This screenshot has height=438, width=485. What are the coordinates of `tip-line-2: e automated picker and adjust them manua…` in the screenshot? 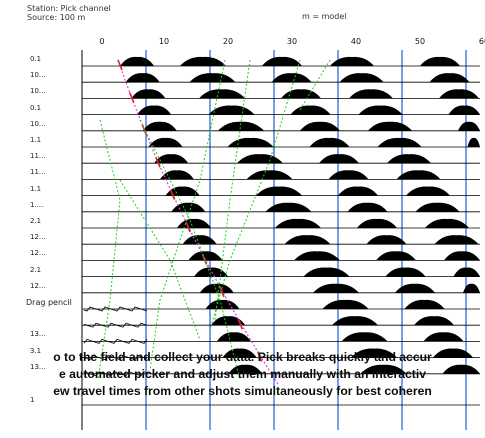 It's located at (242, 374).